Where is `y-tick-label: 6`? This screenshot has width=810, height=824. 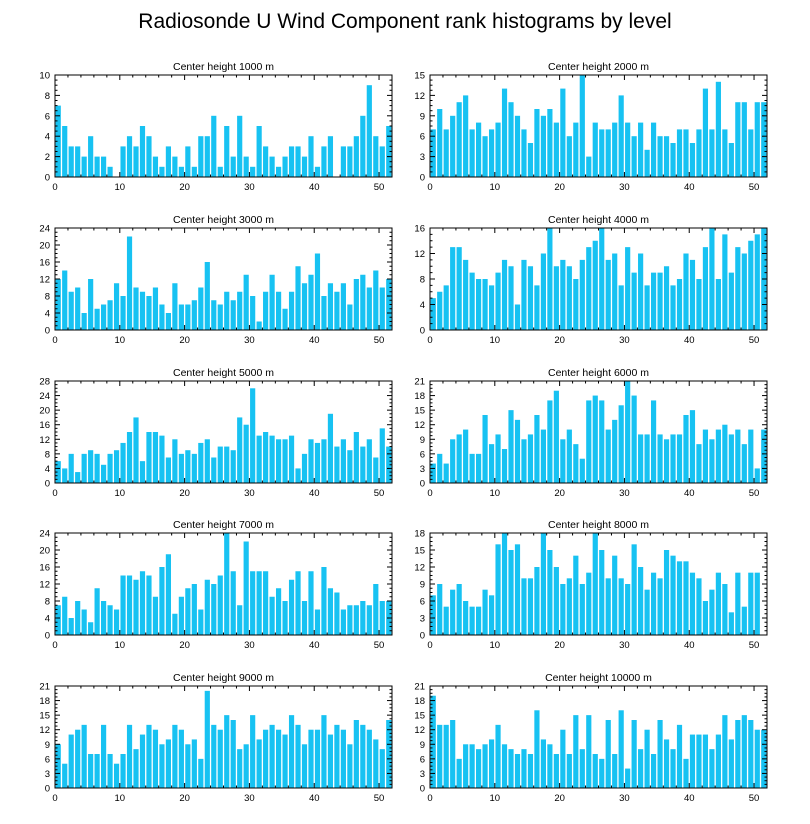 y-tick-label: 6 is located at coordinates (47, 116).